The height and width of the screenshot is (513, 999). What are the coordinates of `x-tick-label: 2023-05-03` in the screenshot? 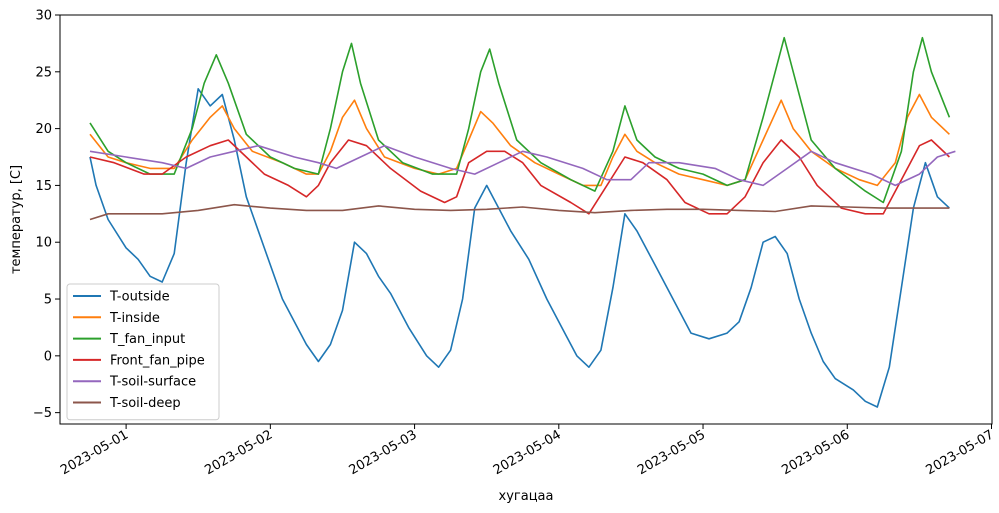 It's located at (383, 452).